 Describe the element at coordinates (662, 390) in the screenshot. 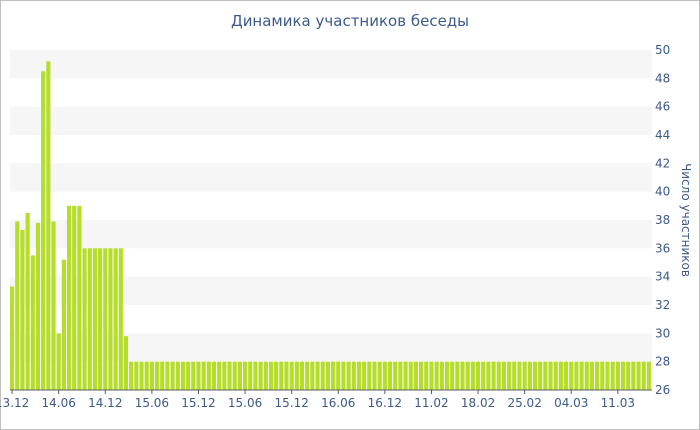

I see `y-tick-label: 26` at that location.